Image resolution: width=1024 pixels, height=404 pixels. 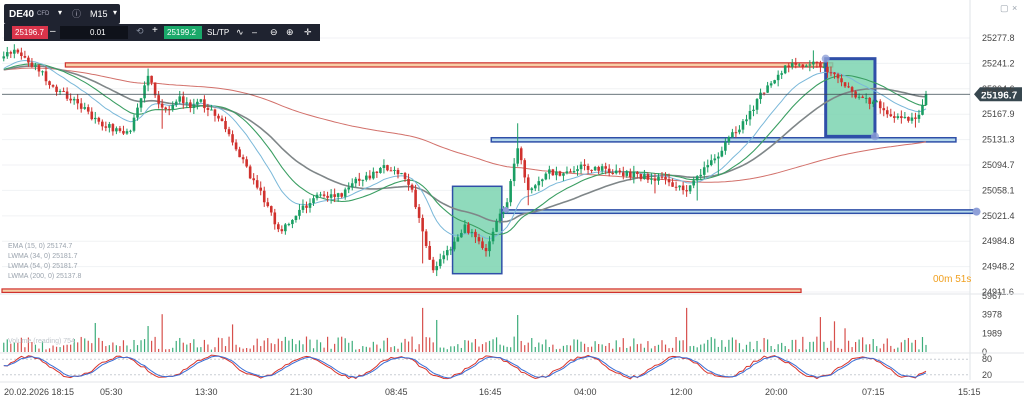 What do you see at coordinates (30, 32) in the screenshot?
I see `sell-button: 25196.7` at bounding box center [30, 32].